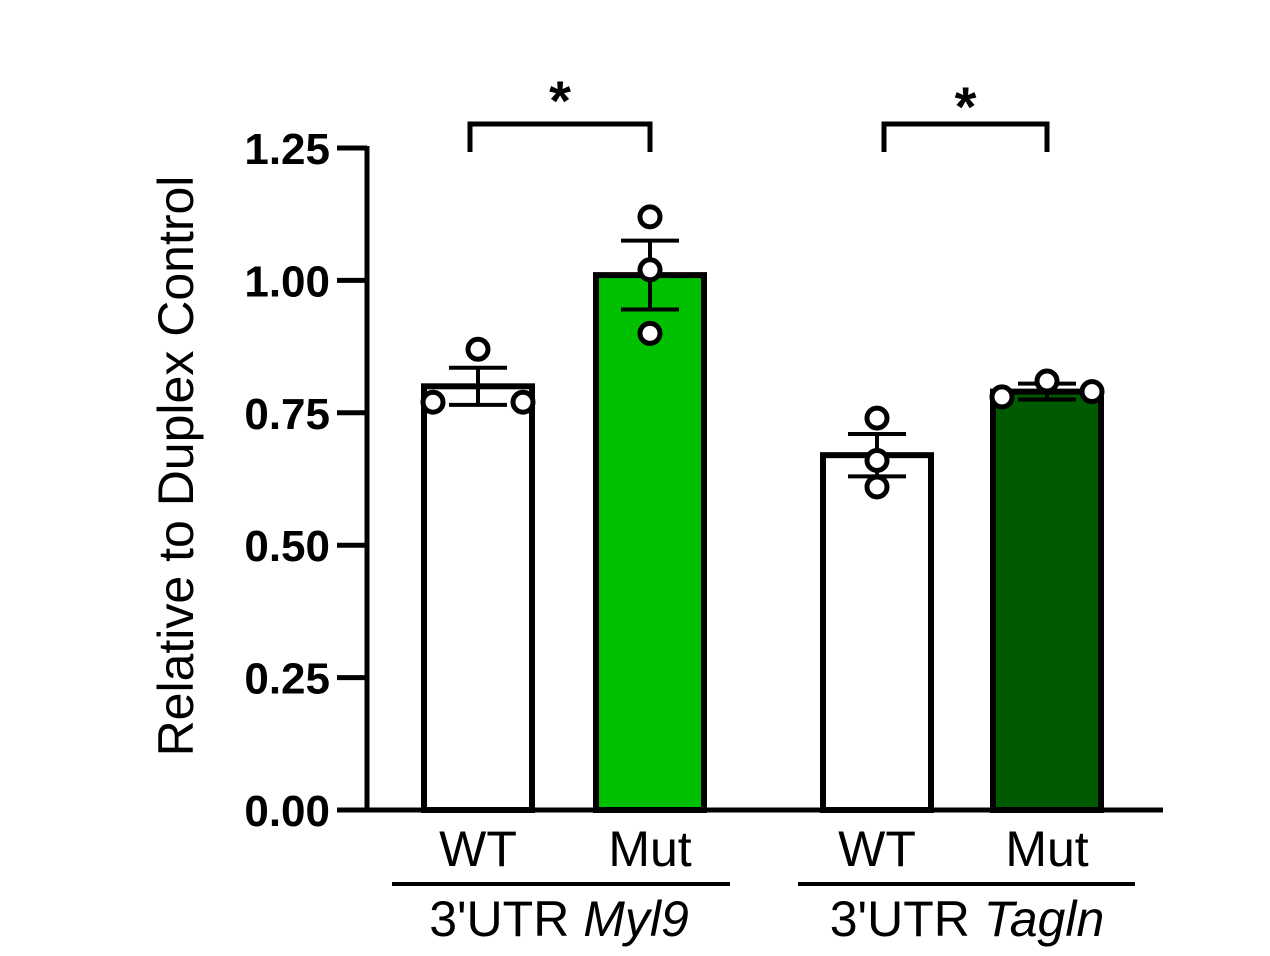 The image size is (1270, 956). I want to click on y-tick-label: 0.00, so click(287, 811).